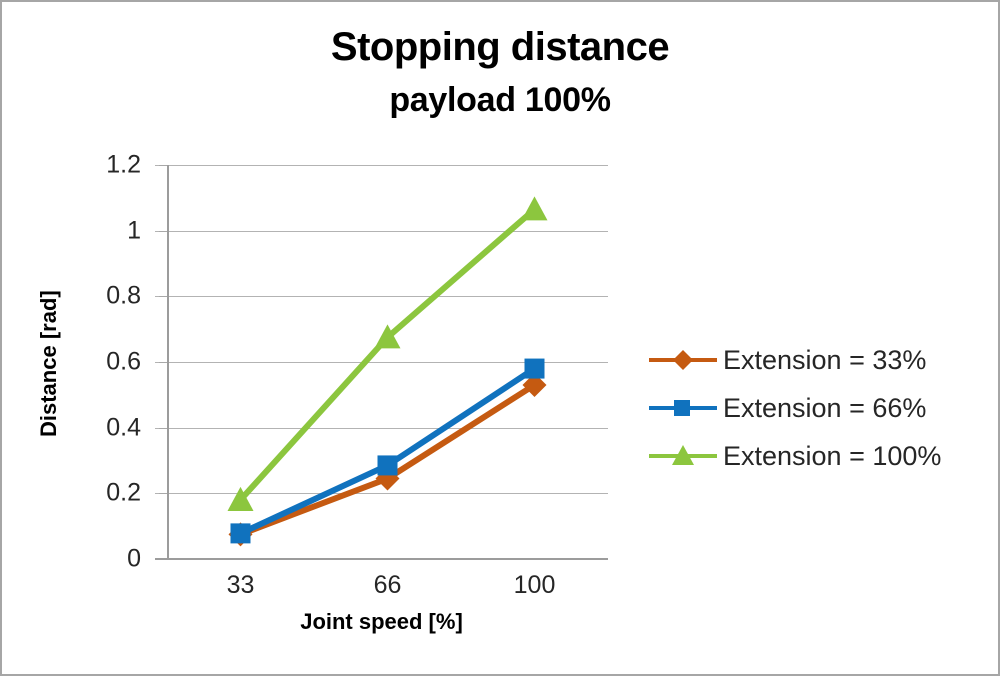 The image size is (1000, 676). Describe the element at coordinates (534, 585) in the screenshot. I see `x-axis-tick-label: 100` at that location.